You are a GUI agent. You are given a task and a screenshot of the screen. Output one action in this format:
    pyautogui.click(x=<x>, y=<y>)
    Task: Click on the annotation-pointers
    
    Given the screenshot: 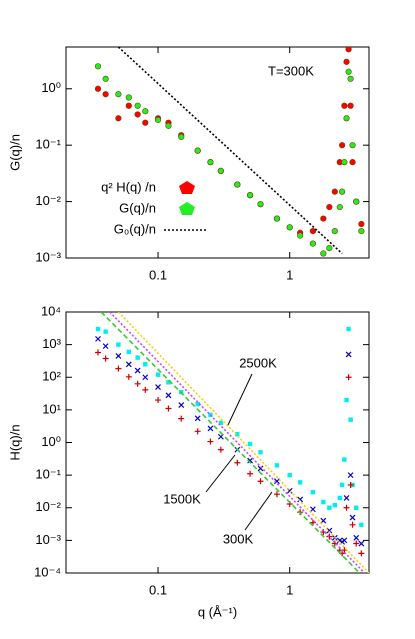 What is the action you would take?
    pyautogui.click(x=239, y=452)
    